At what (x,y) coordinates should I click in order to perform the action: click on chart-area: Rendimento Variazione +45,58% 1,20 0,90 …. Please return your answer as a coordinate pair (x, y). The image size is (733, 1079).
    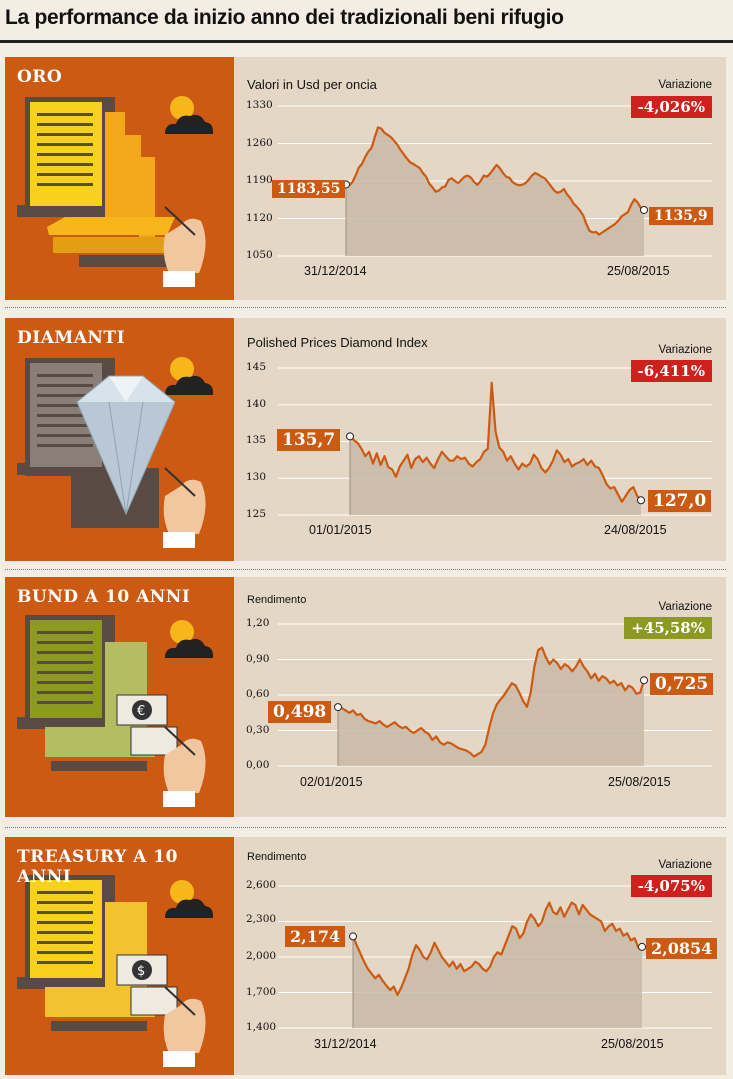
    Looking at the image, I should click on (480, 697).